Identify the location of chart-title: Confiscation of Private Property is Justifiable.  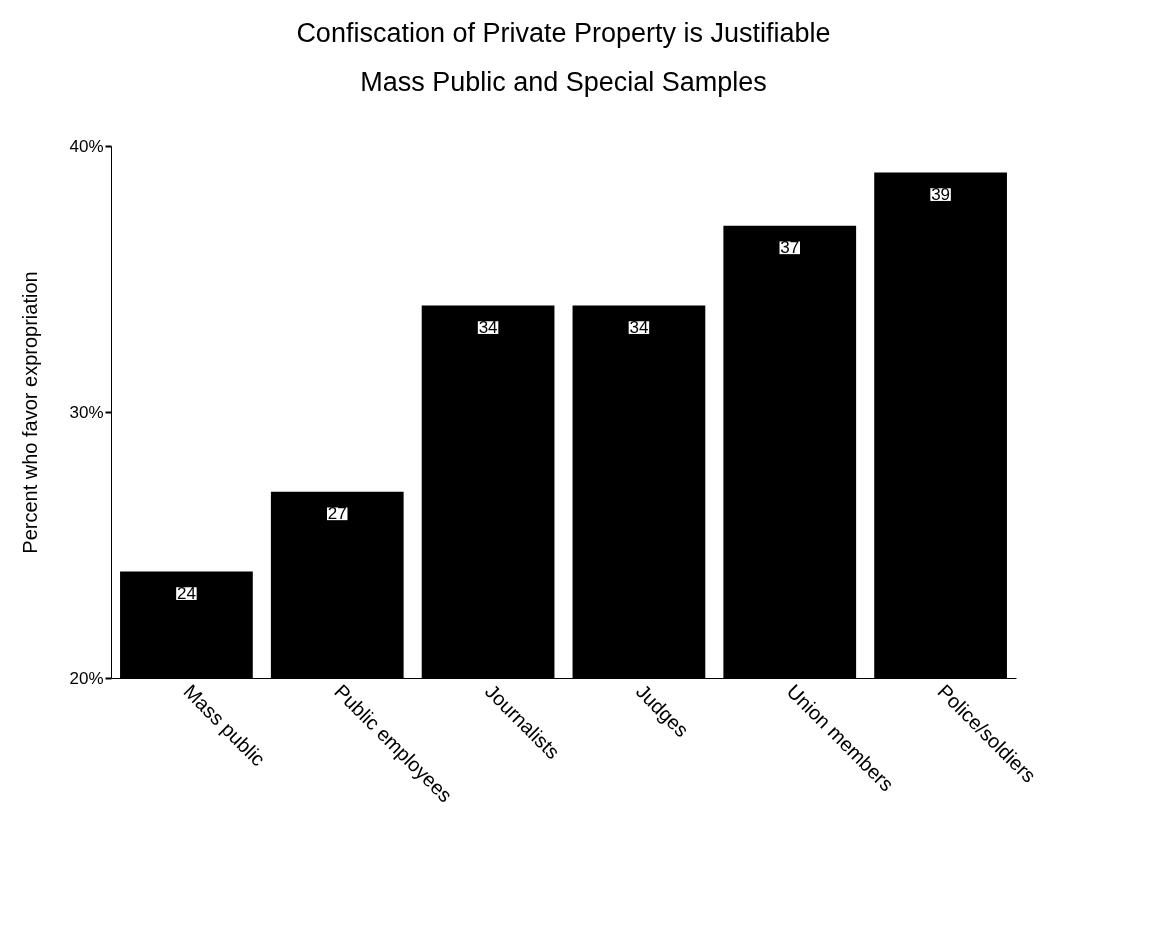
(563, 33).